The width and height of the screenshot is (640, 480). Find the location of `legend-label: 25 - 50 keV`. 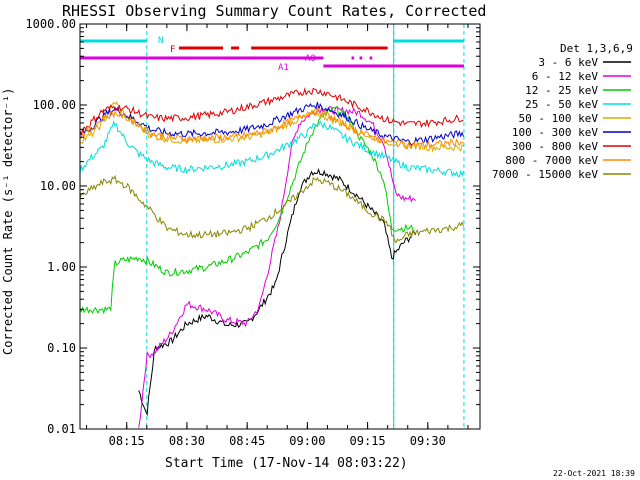

legend-label: 25 - 50 keV is located at coordinates (561, 104).